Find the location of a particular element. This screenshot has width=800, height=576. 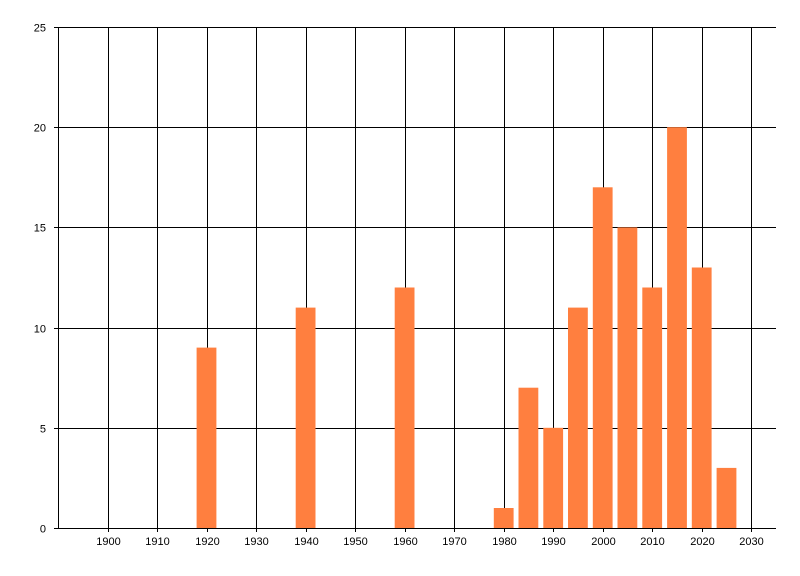

y-tick-label-0: 0 is located at coordinates (43, 530).